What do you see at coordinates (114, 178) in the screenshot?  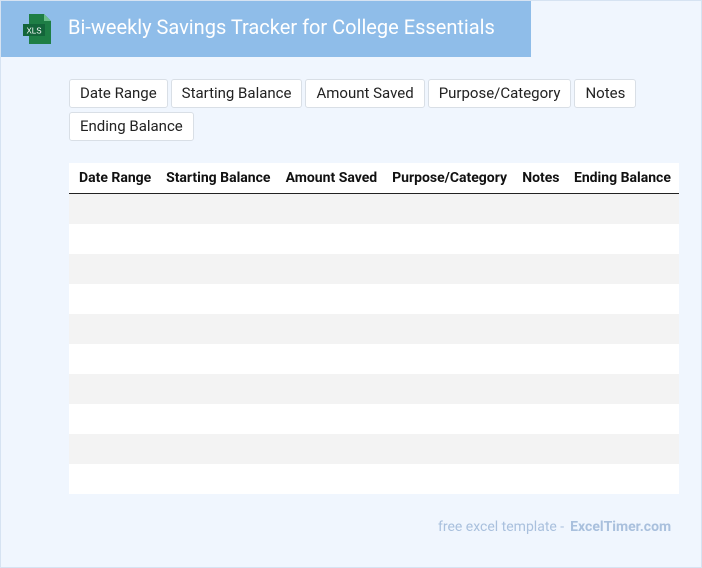 I see `column-header: Date Range` at bounding box center [114, 178].